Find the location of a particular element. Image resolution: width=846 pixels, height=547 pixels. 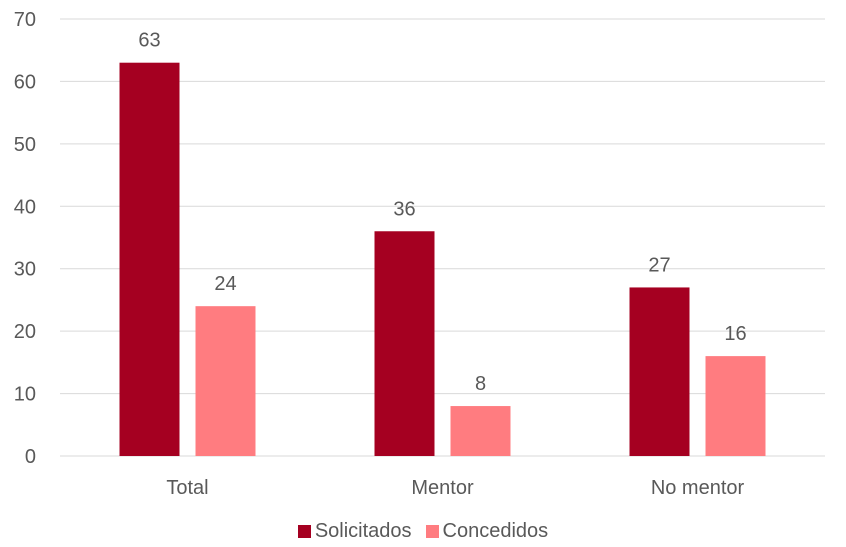

legend-item-concedidos: Concedidos is located at coordinates (487, 531).